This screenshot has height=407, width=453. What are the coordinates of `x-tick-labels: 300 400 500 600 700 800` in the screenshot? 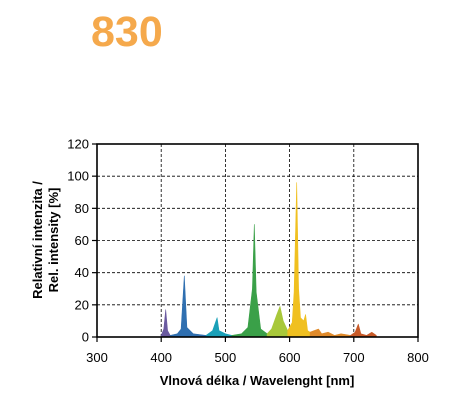 It's located at (257, 357).